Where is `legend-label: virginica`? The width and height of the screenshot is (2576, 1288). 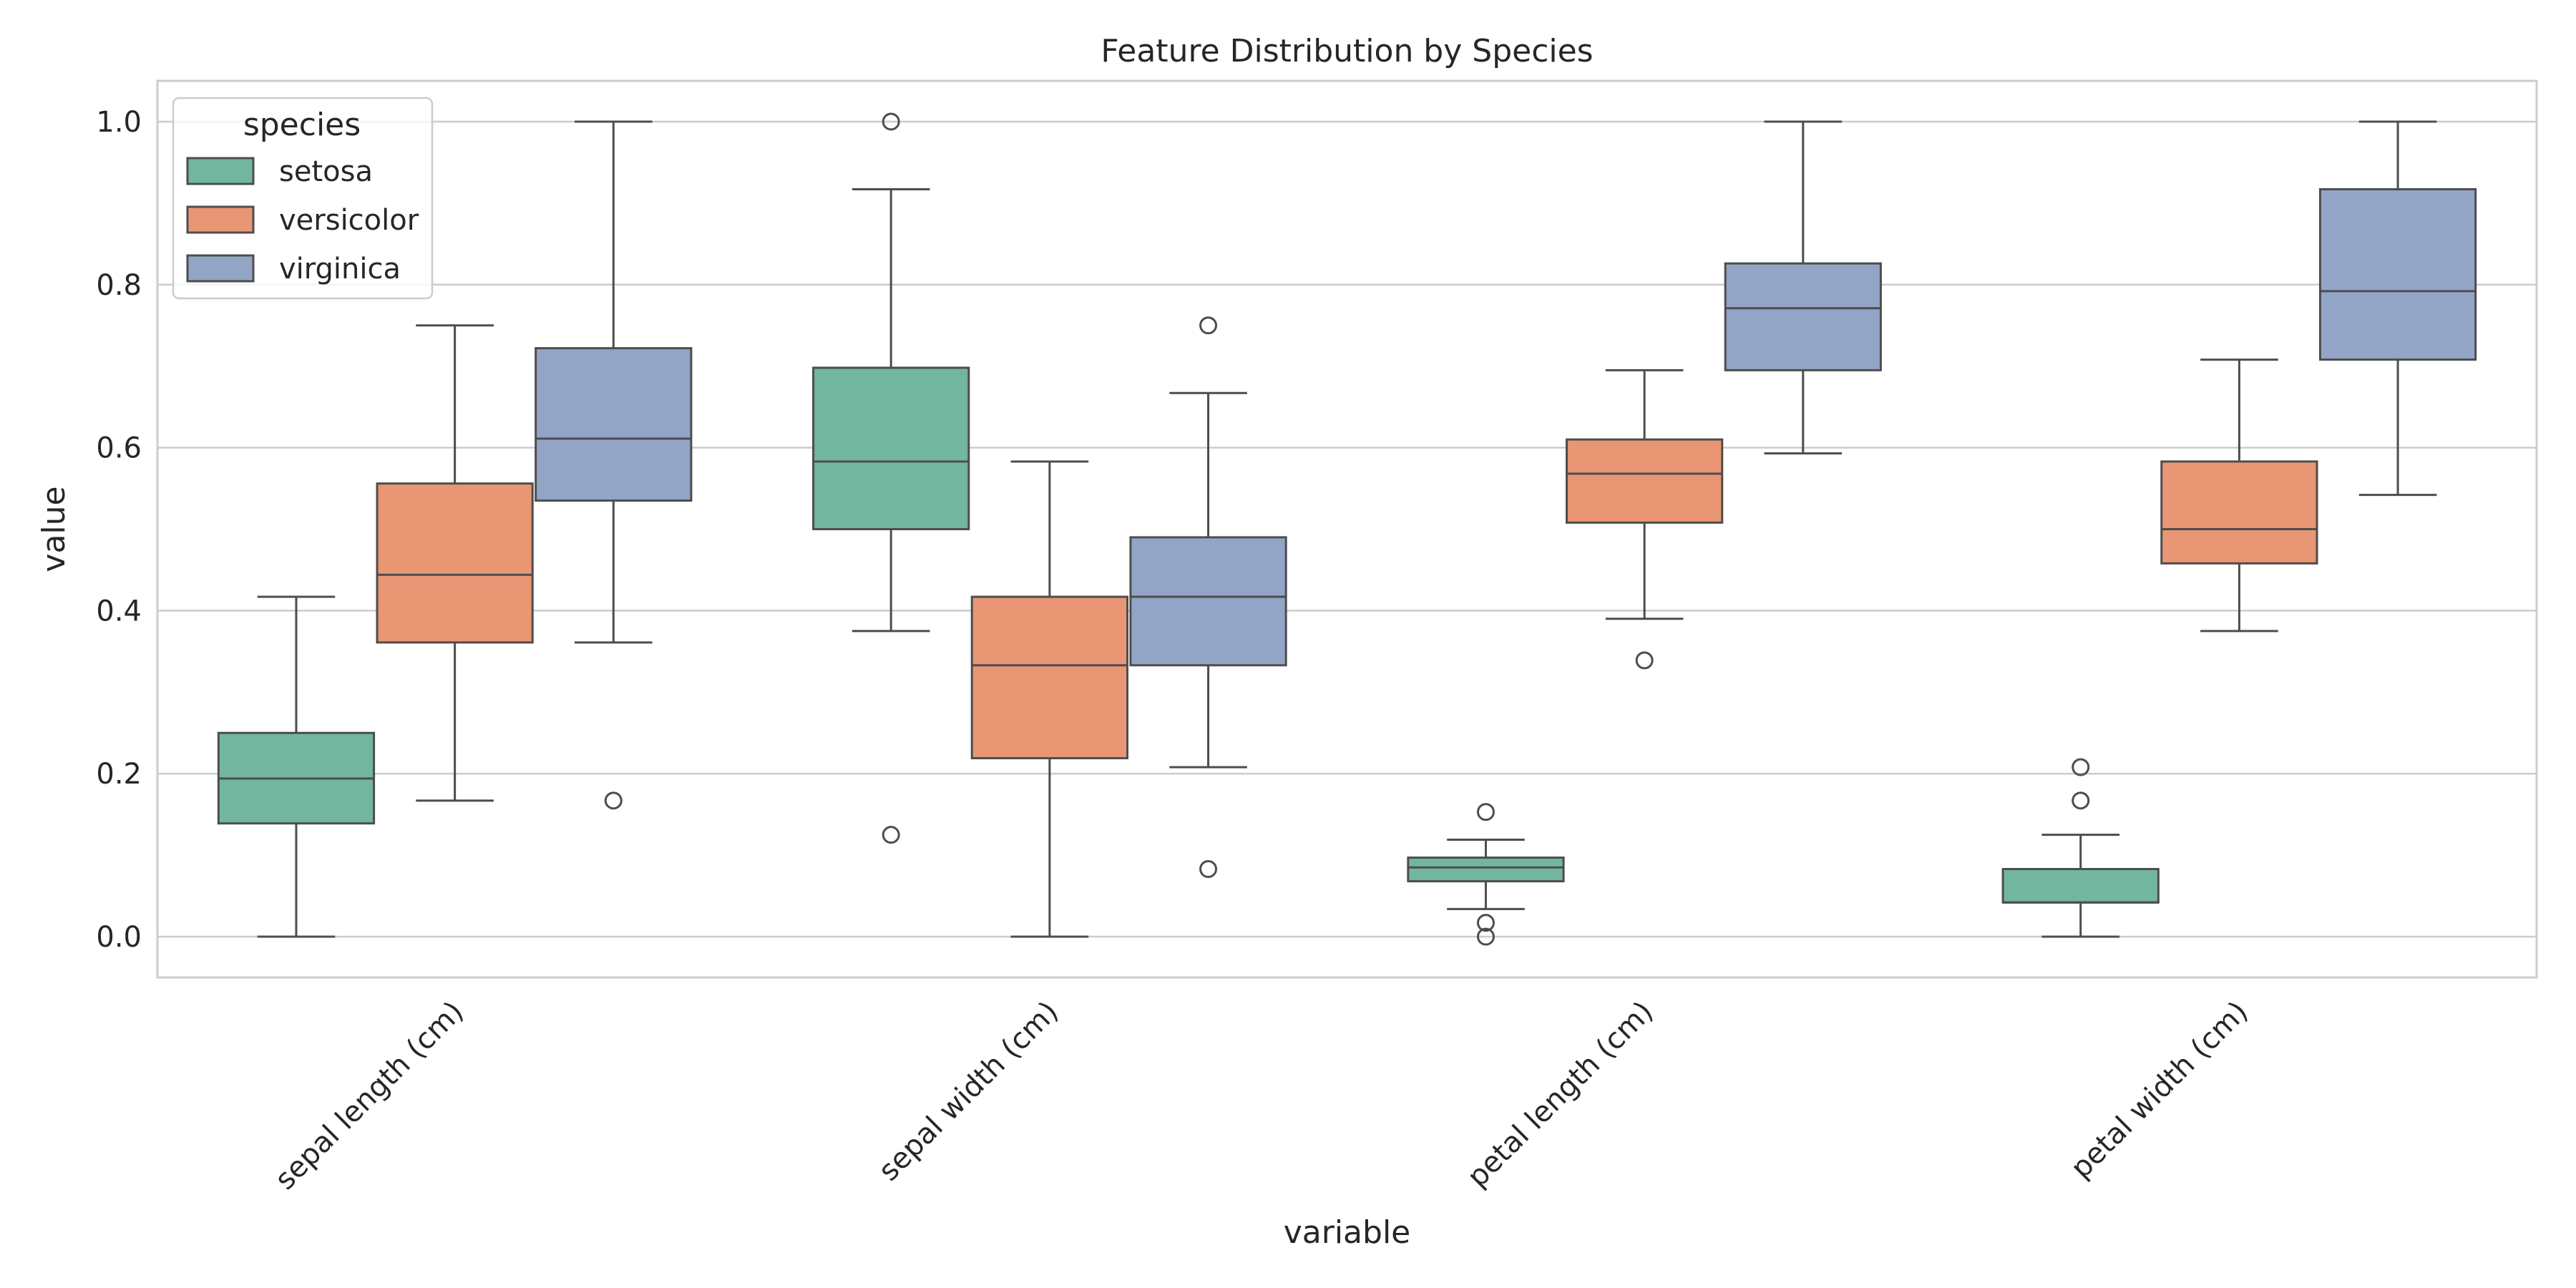
legend-label: virginica is located at coordinates (340, 269).